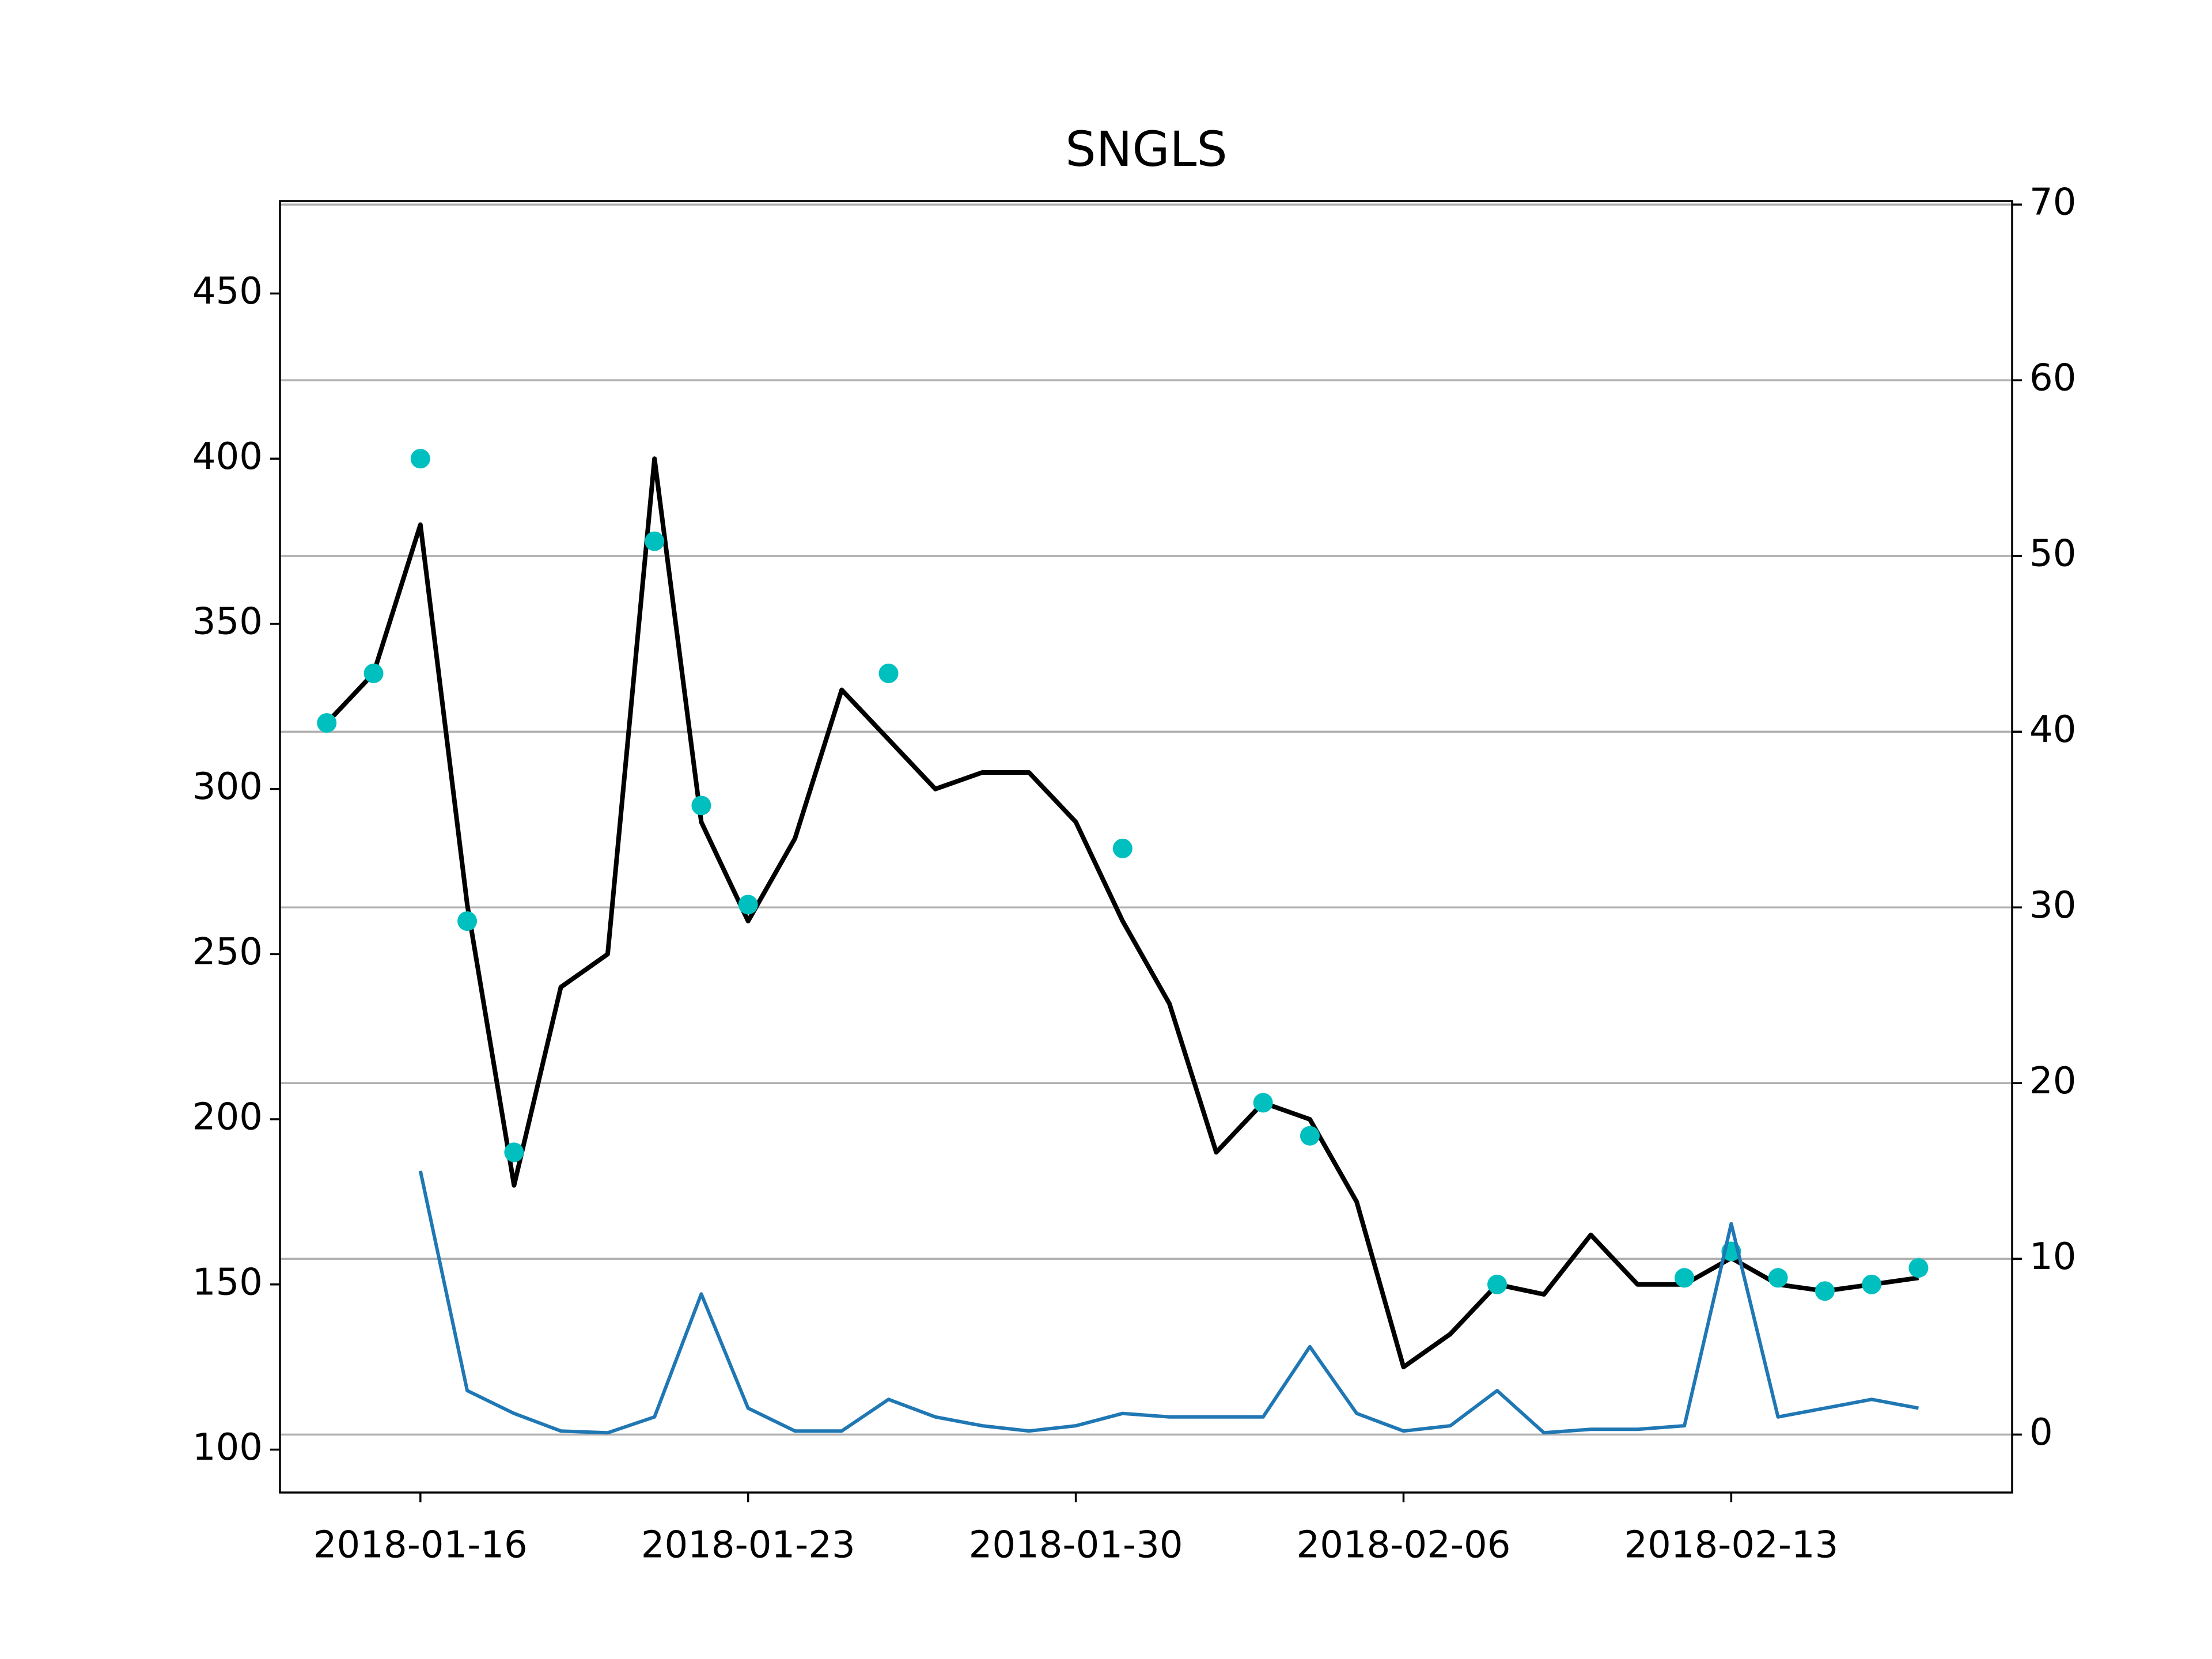 The height and width of the screenshot is (1659, 2212). What do you see at coordinates (227, 787) in the screenshot?
I see `y-tick-label: 300` at bounding box center [227, 787].